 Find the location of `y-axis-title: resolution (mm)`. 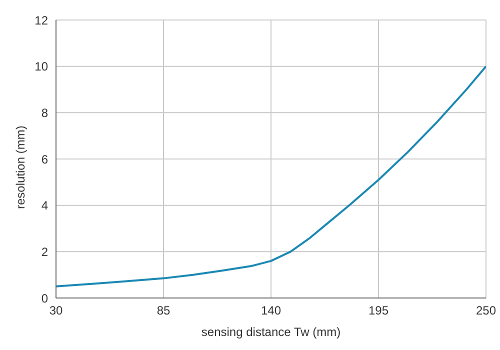

y-axis-title: resolution (mm) is located at coordinates (20, 167).